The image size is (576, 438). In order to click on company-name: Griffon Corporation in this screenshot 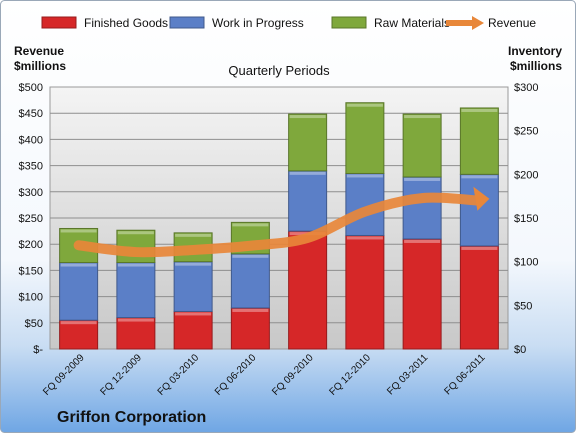, I will do `click(131, 417)`.